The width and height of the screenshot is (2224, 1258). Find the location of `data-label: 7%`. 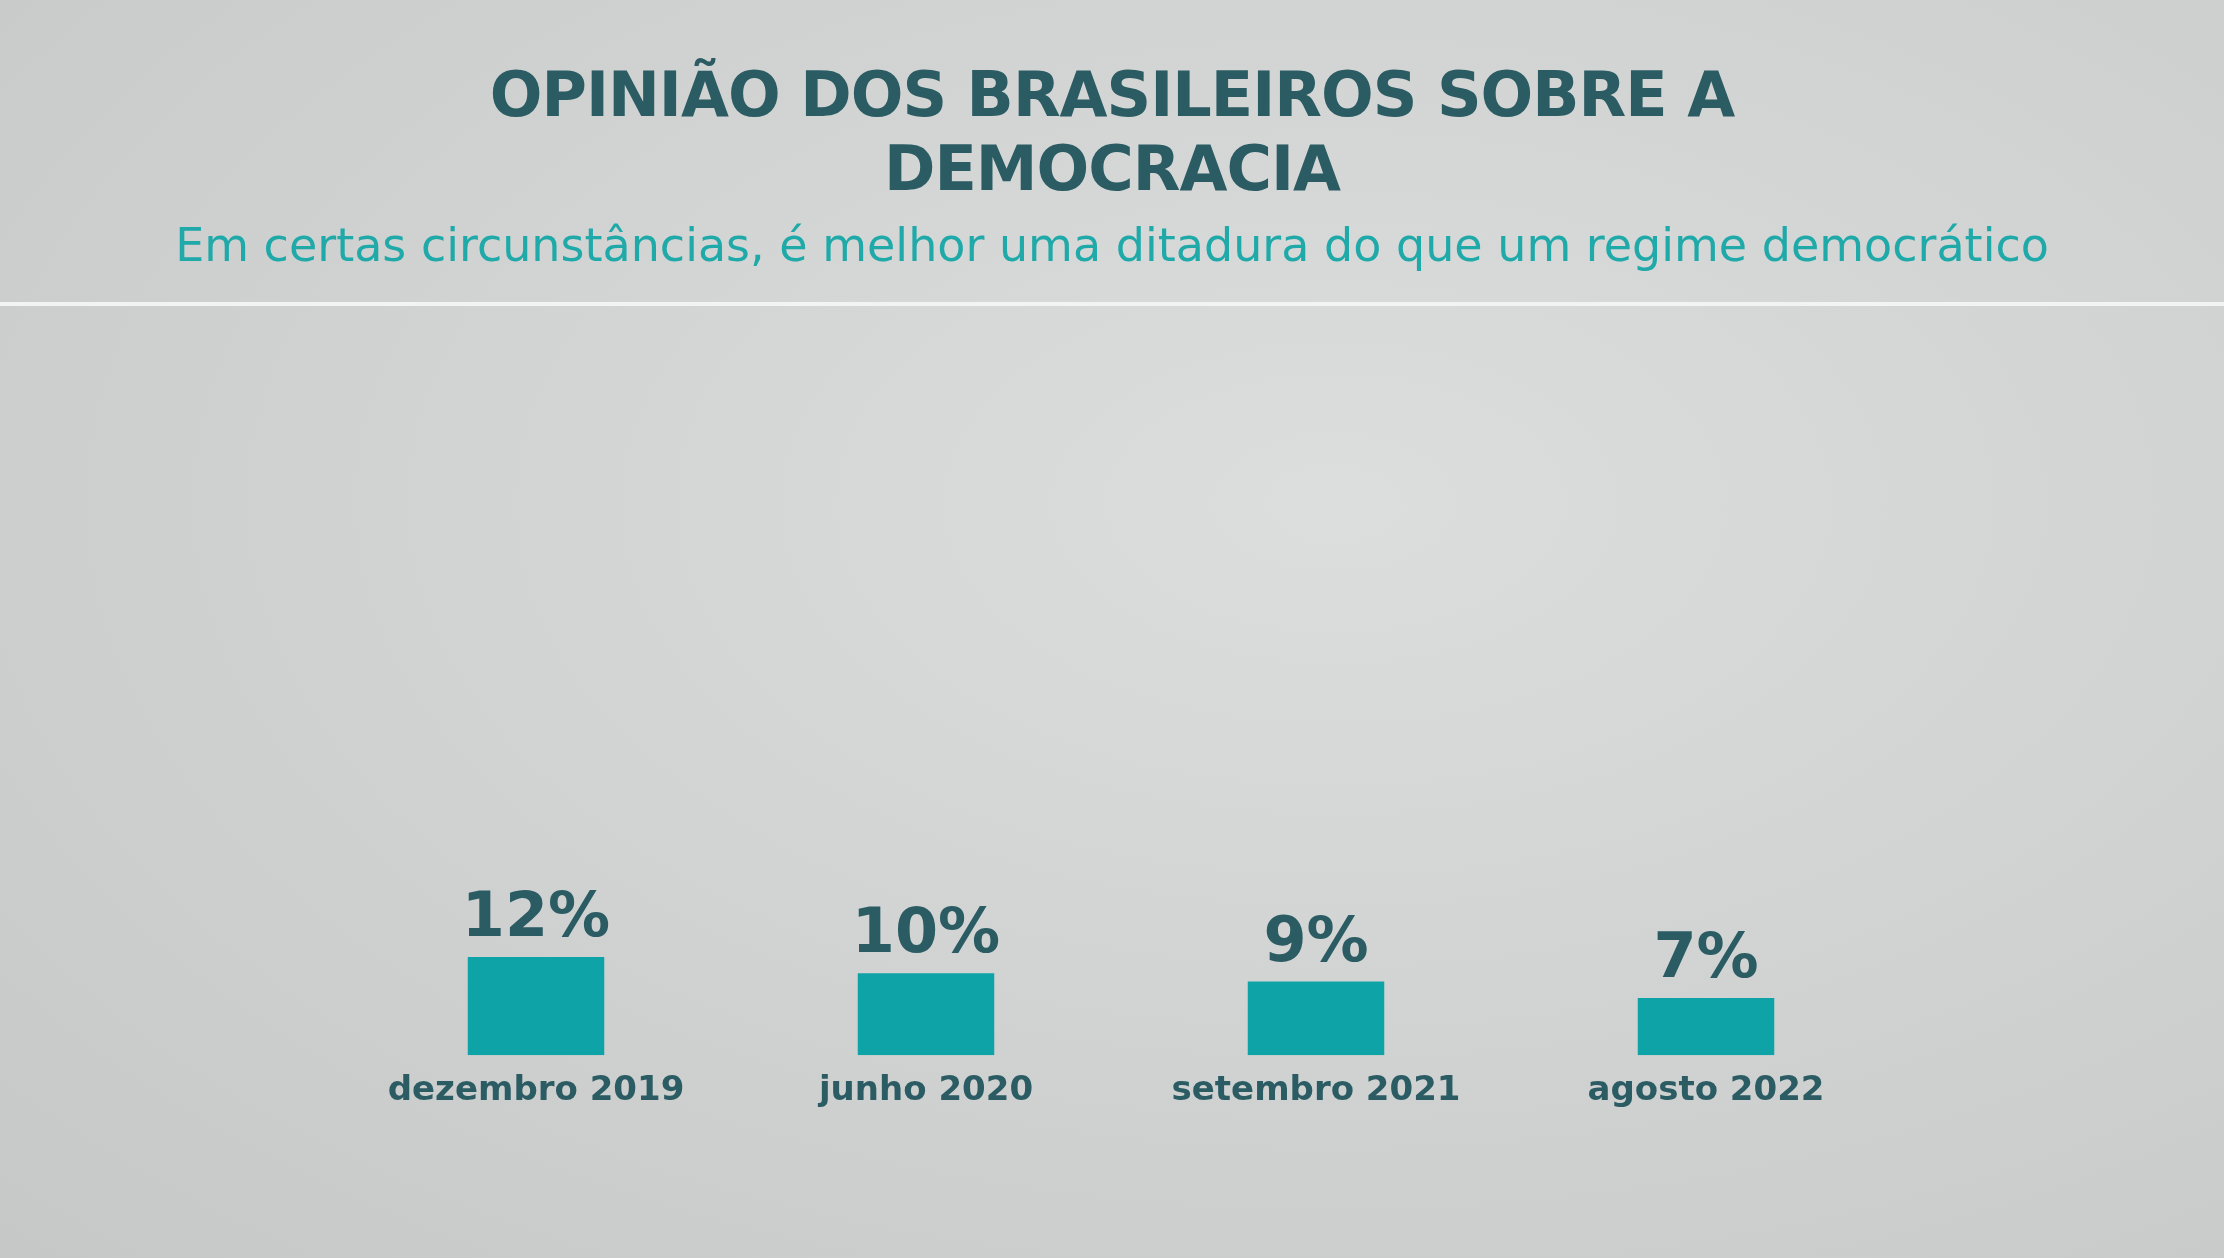

data-label: 7% is located at coordinates (1706, 956).